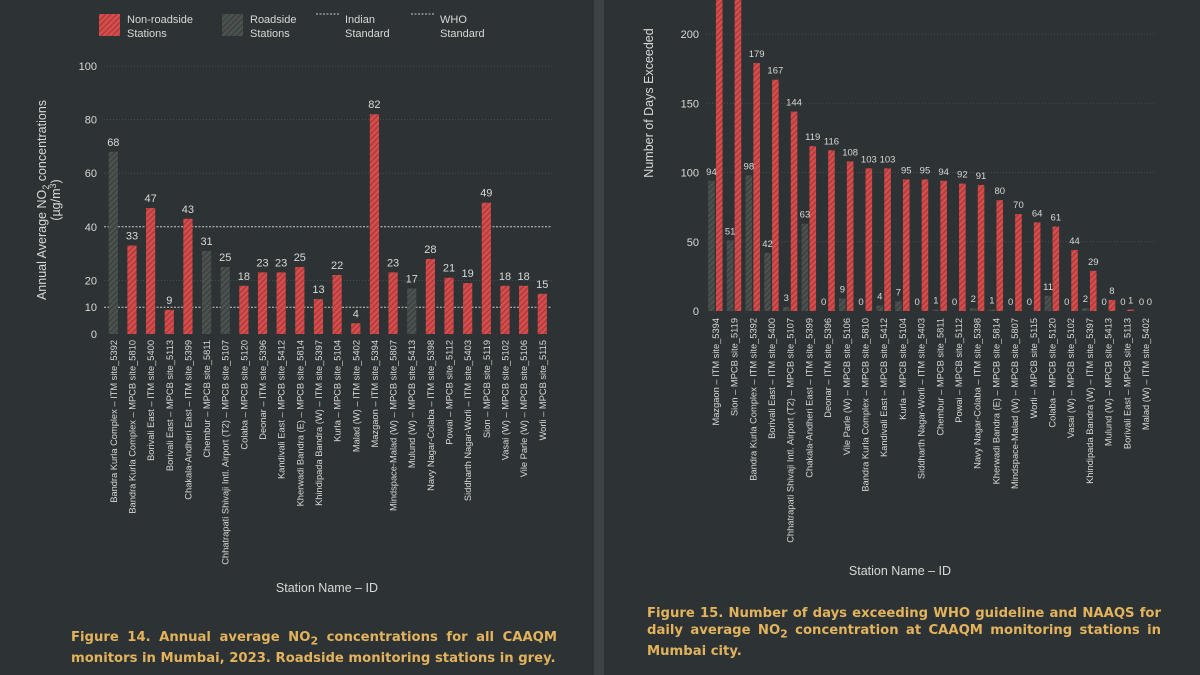 The width and height of the screenshot is (1200, 675). Describe the element at coordinates (1085, 299) in the screenshot. I see `data-label-grey: 2` at that location.